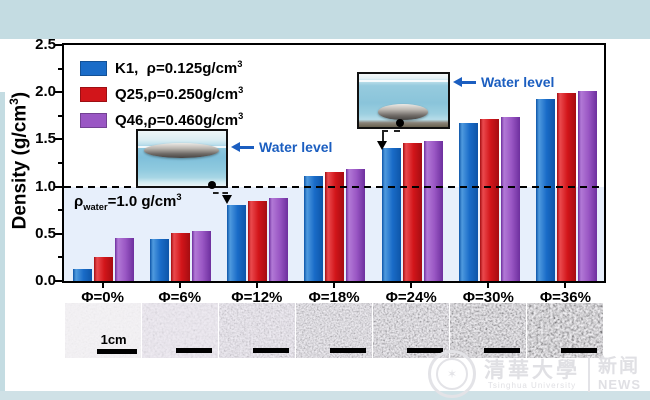 The height and width of the screenshot is (400, 650). Describe the element at coordinates (411, 330) in the screenshot. I see `sample-photo-Φ=24%` at that location.